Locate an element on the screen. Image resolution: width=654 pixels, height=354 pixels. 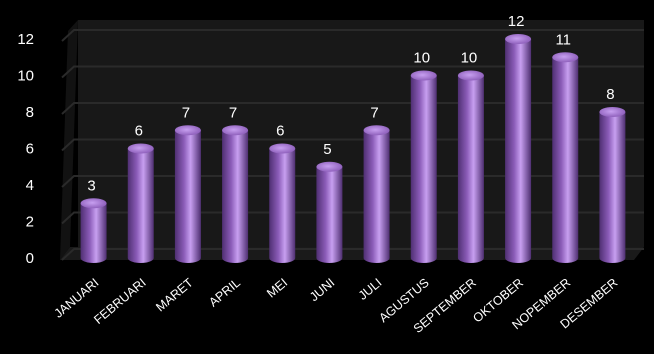
bar-juni is located at coordinates (329, 212).